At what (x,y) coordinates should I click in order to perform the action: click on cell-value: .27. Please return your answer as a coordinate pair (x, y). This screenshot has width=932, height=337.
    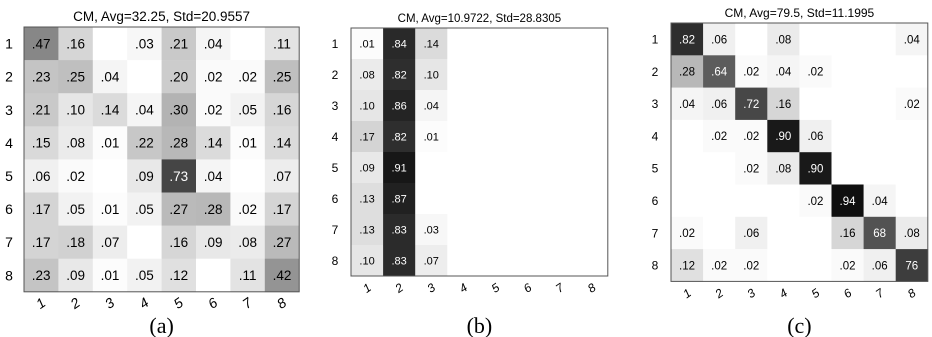
    Looking at the image, I should click on (178, 209).